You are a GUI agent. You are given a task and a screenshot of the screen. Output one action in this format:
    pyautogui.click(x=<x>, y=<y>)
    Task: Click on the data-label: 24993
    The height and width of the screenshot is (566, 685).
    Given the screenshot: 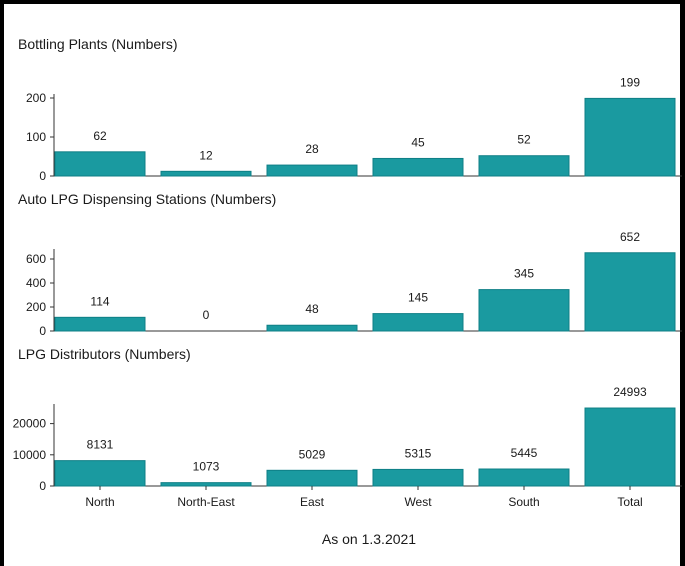 What is the action you would take?
    pyautogui.click(x=630, y=392)
    